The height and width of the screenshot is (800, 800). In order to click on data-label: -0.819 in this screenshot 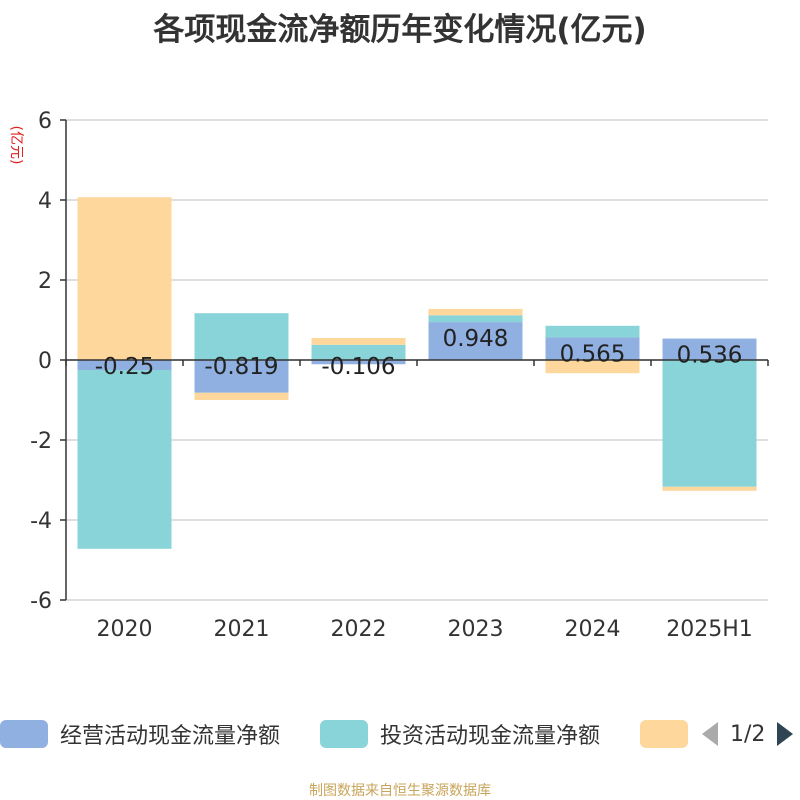, I will do `click(241, 367)`.